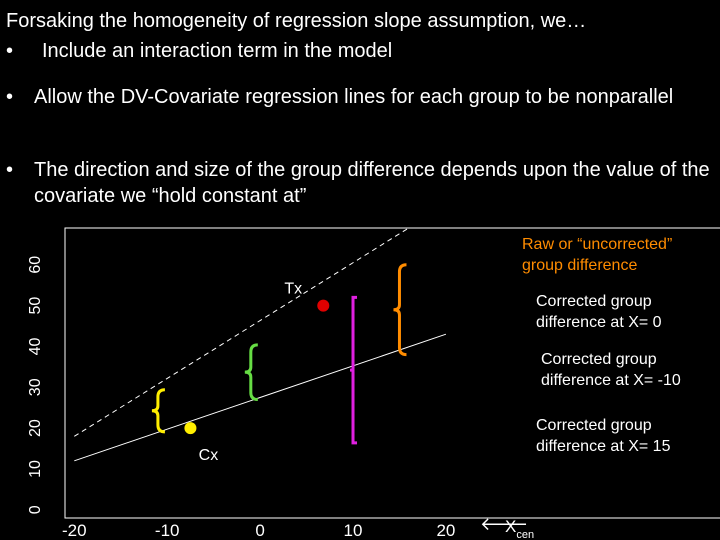  Describe the element at coordinates (525, 534) in the screenshot. I see `x-label-sub: cen` at that location.